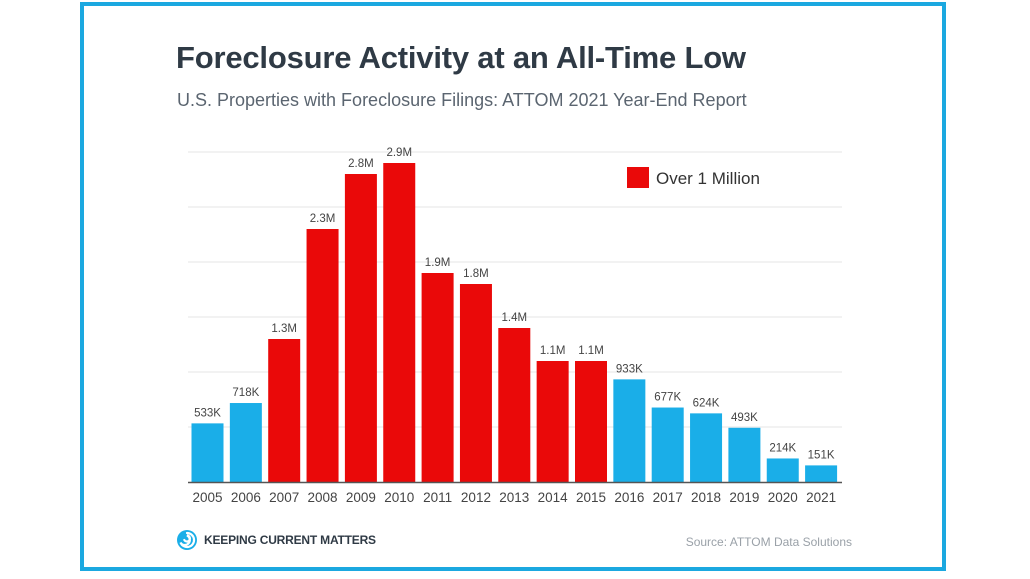 The image size is (1030, 579). Describe the element at coordinates (782, 448) in the screenshot. I see `data-label-2020: 214K` at that location.